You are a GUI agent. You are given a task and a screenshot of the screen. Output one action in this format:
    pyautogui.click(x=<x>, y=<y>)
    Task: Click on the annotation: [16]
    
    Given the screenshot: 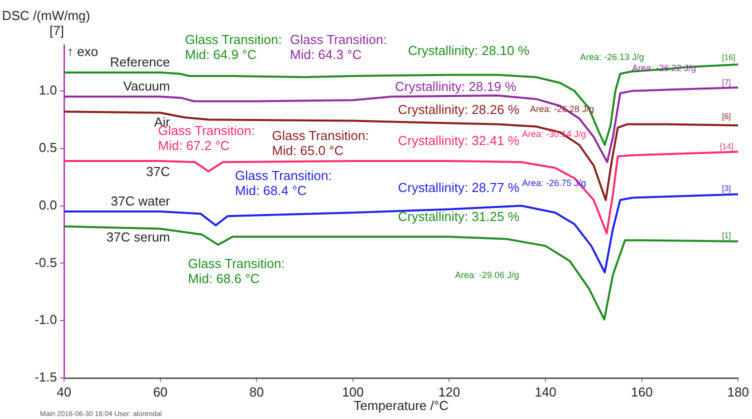 What is the action you would take?
    pyautogui.click(x=729, y=57)
    